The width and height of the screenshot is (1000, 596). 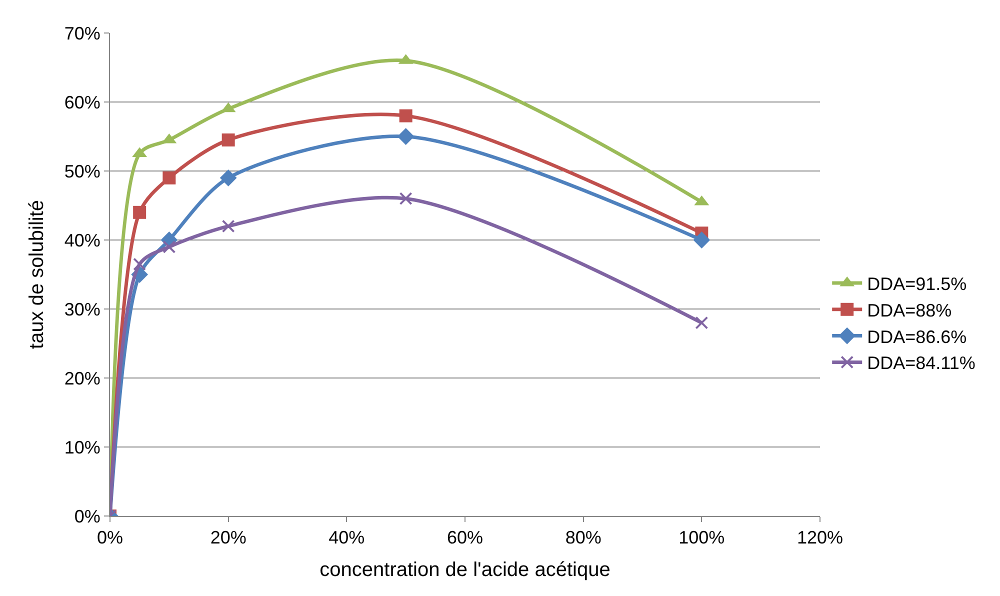 What do you see at coordinates (583, 538) in the screenshot?
I see `x-tick-label: 80%` at bounding box center [583, 538].